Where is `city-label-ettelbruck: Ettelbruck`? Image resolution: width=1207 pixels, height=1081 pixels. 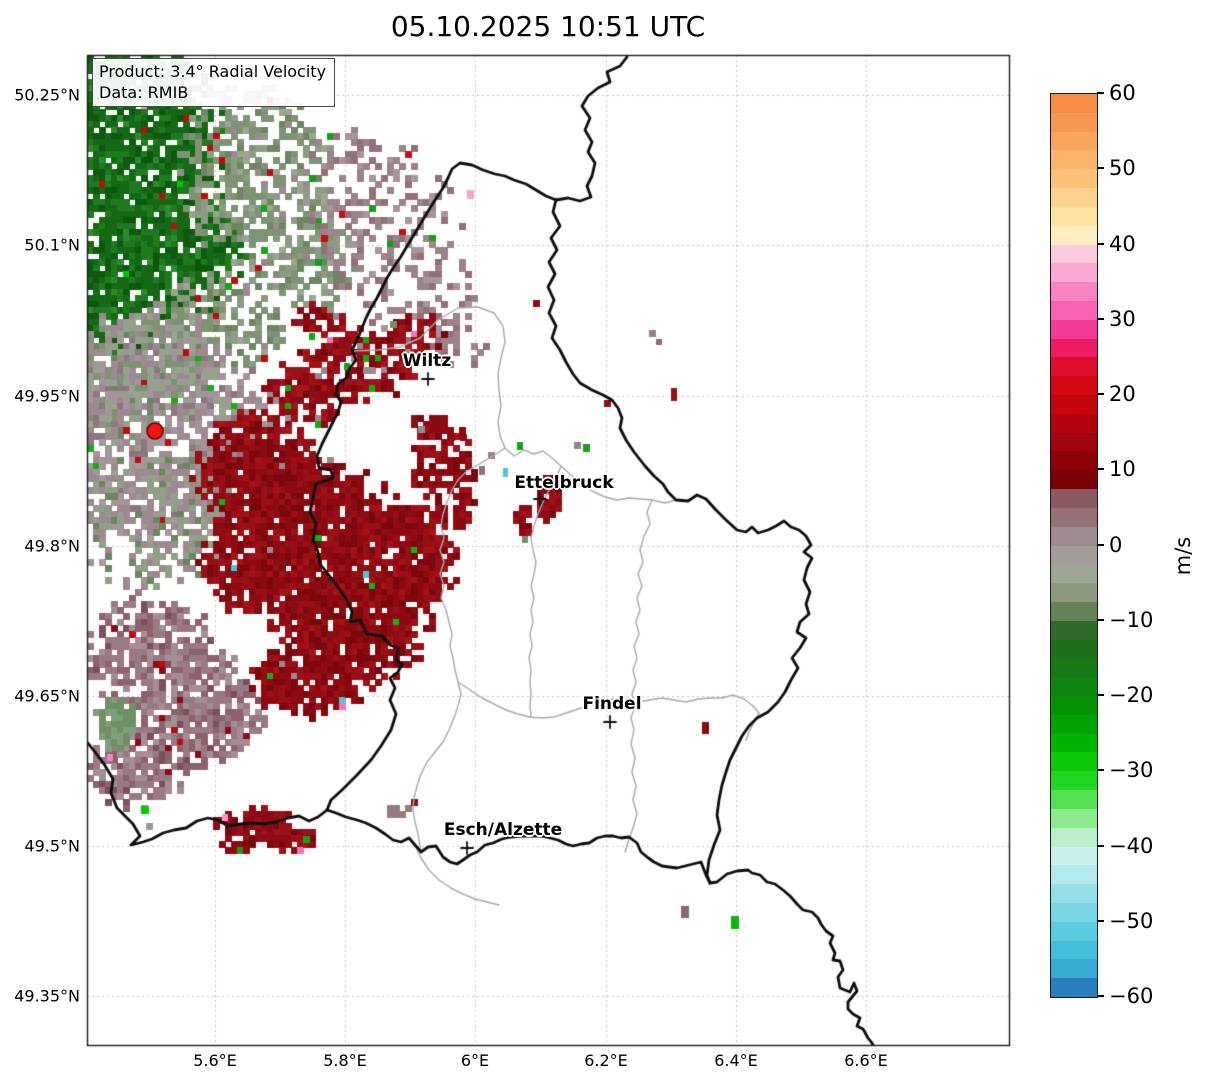 city-label-ettelbruck: Ettelbruck is located at coordinates (563, 483).